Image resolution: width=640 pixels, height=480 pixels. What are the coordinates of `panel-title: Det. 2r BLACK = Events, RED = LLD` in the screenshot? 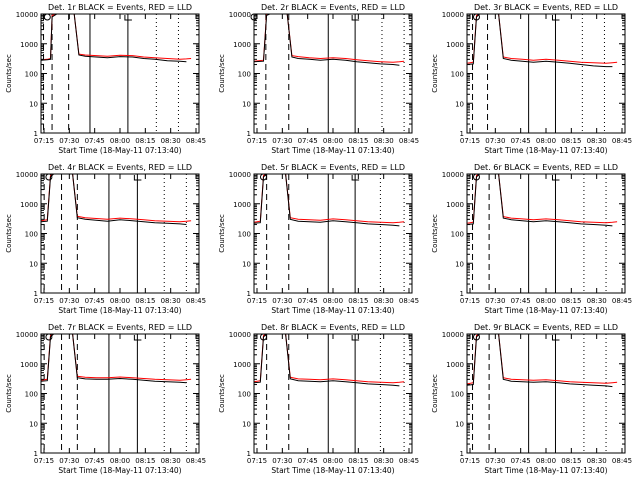 It's located at (333, 7).